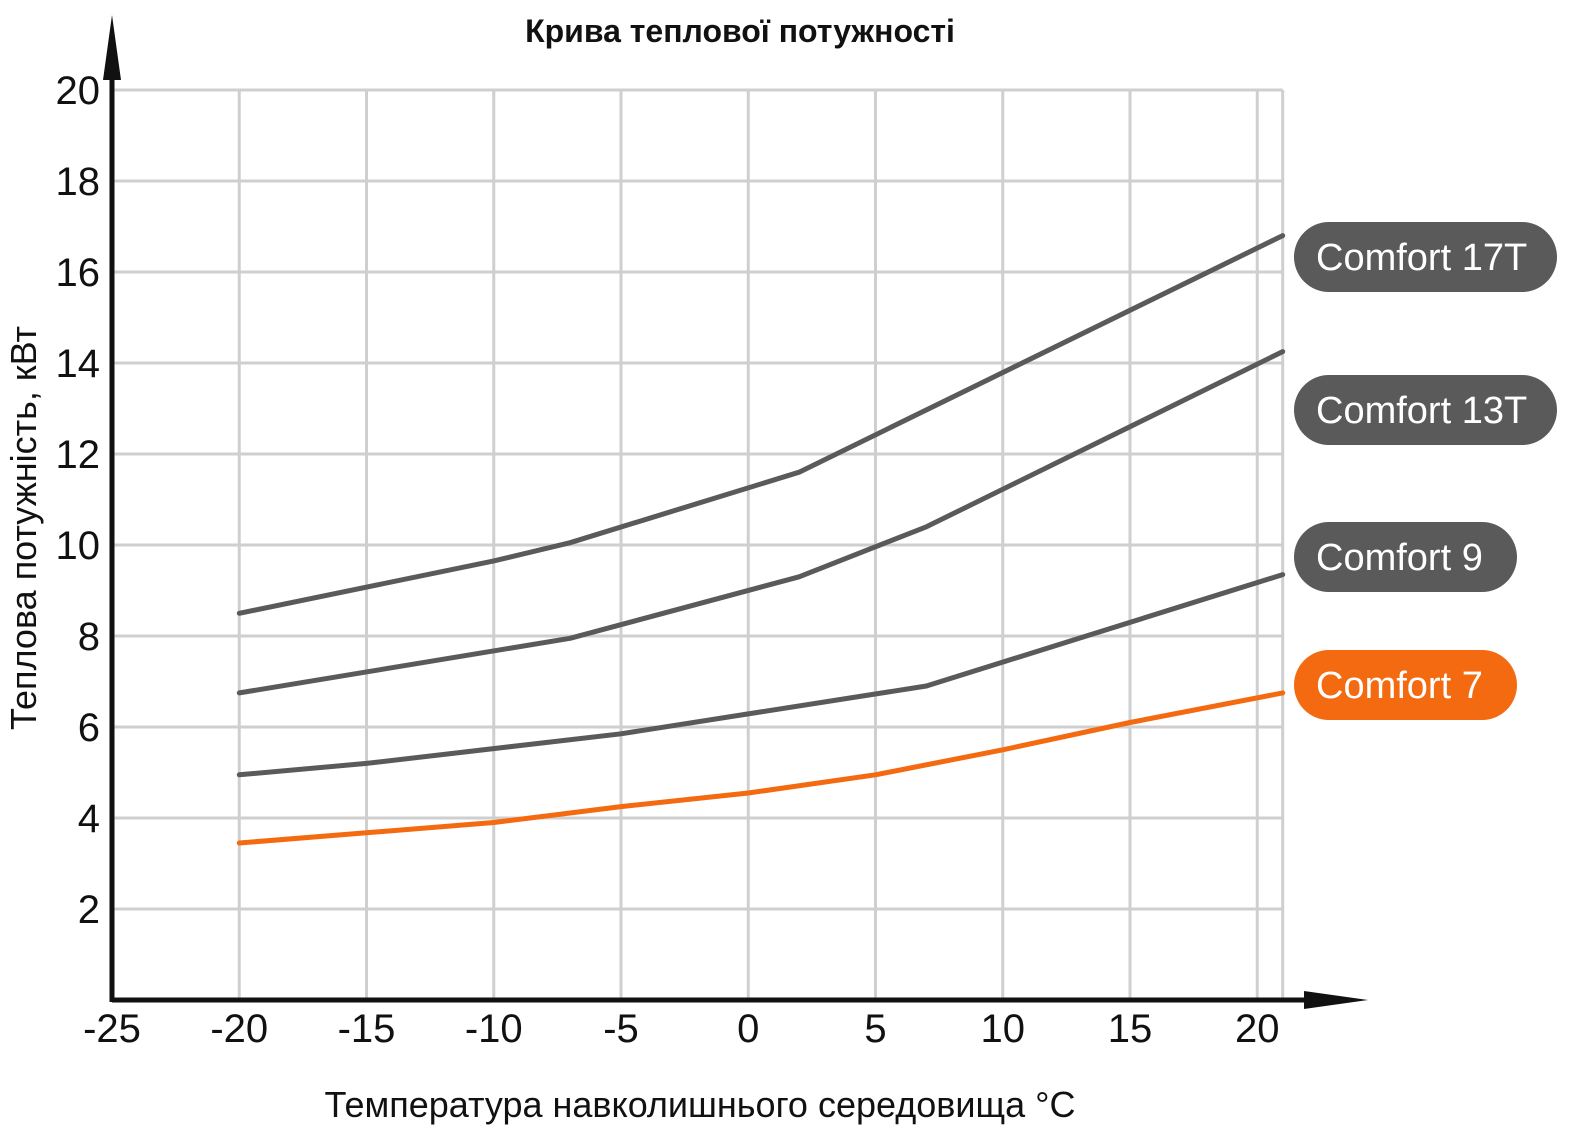 Image resolution: width=1578 pixels, height=1140 pixels. What do you see at coordinates (1399, 558) in the screenshot?
I see `series-label-2: Comfort 9` at bounding box center [1399, 558].